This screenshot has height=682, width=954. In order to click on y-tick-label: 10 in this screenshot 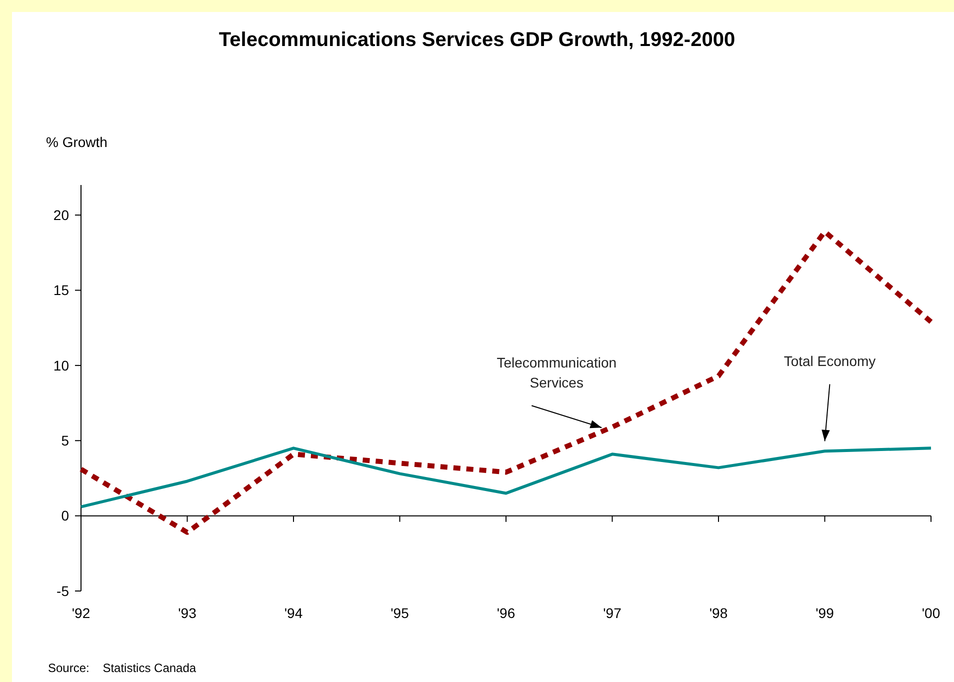, I will do `click(61, 365)`.